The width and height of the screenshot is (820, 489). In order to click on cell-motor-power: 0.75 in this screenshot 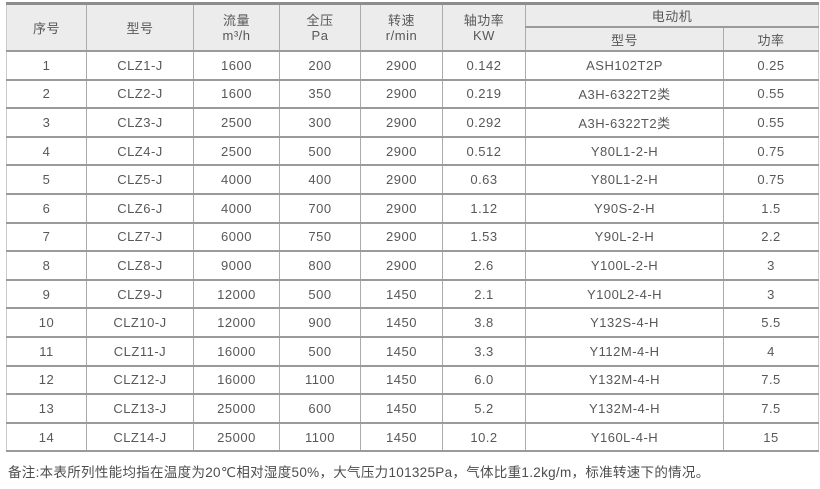, I will do `click(771, 179)`.